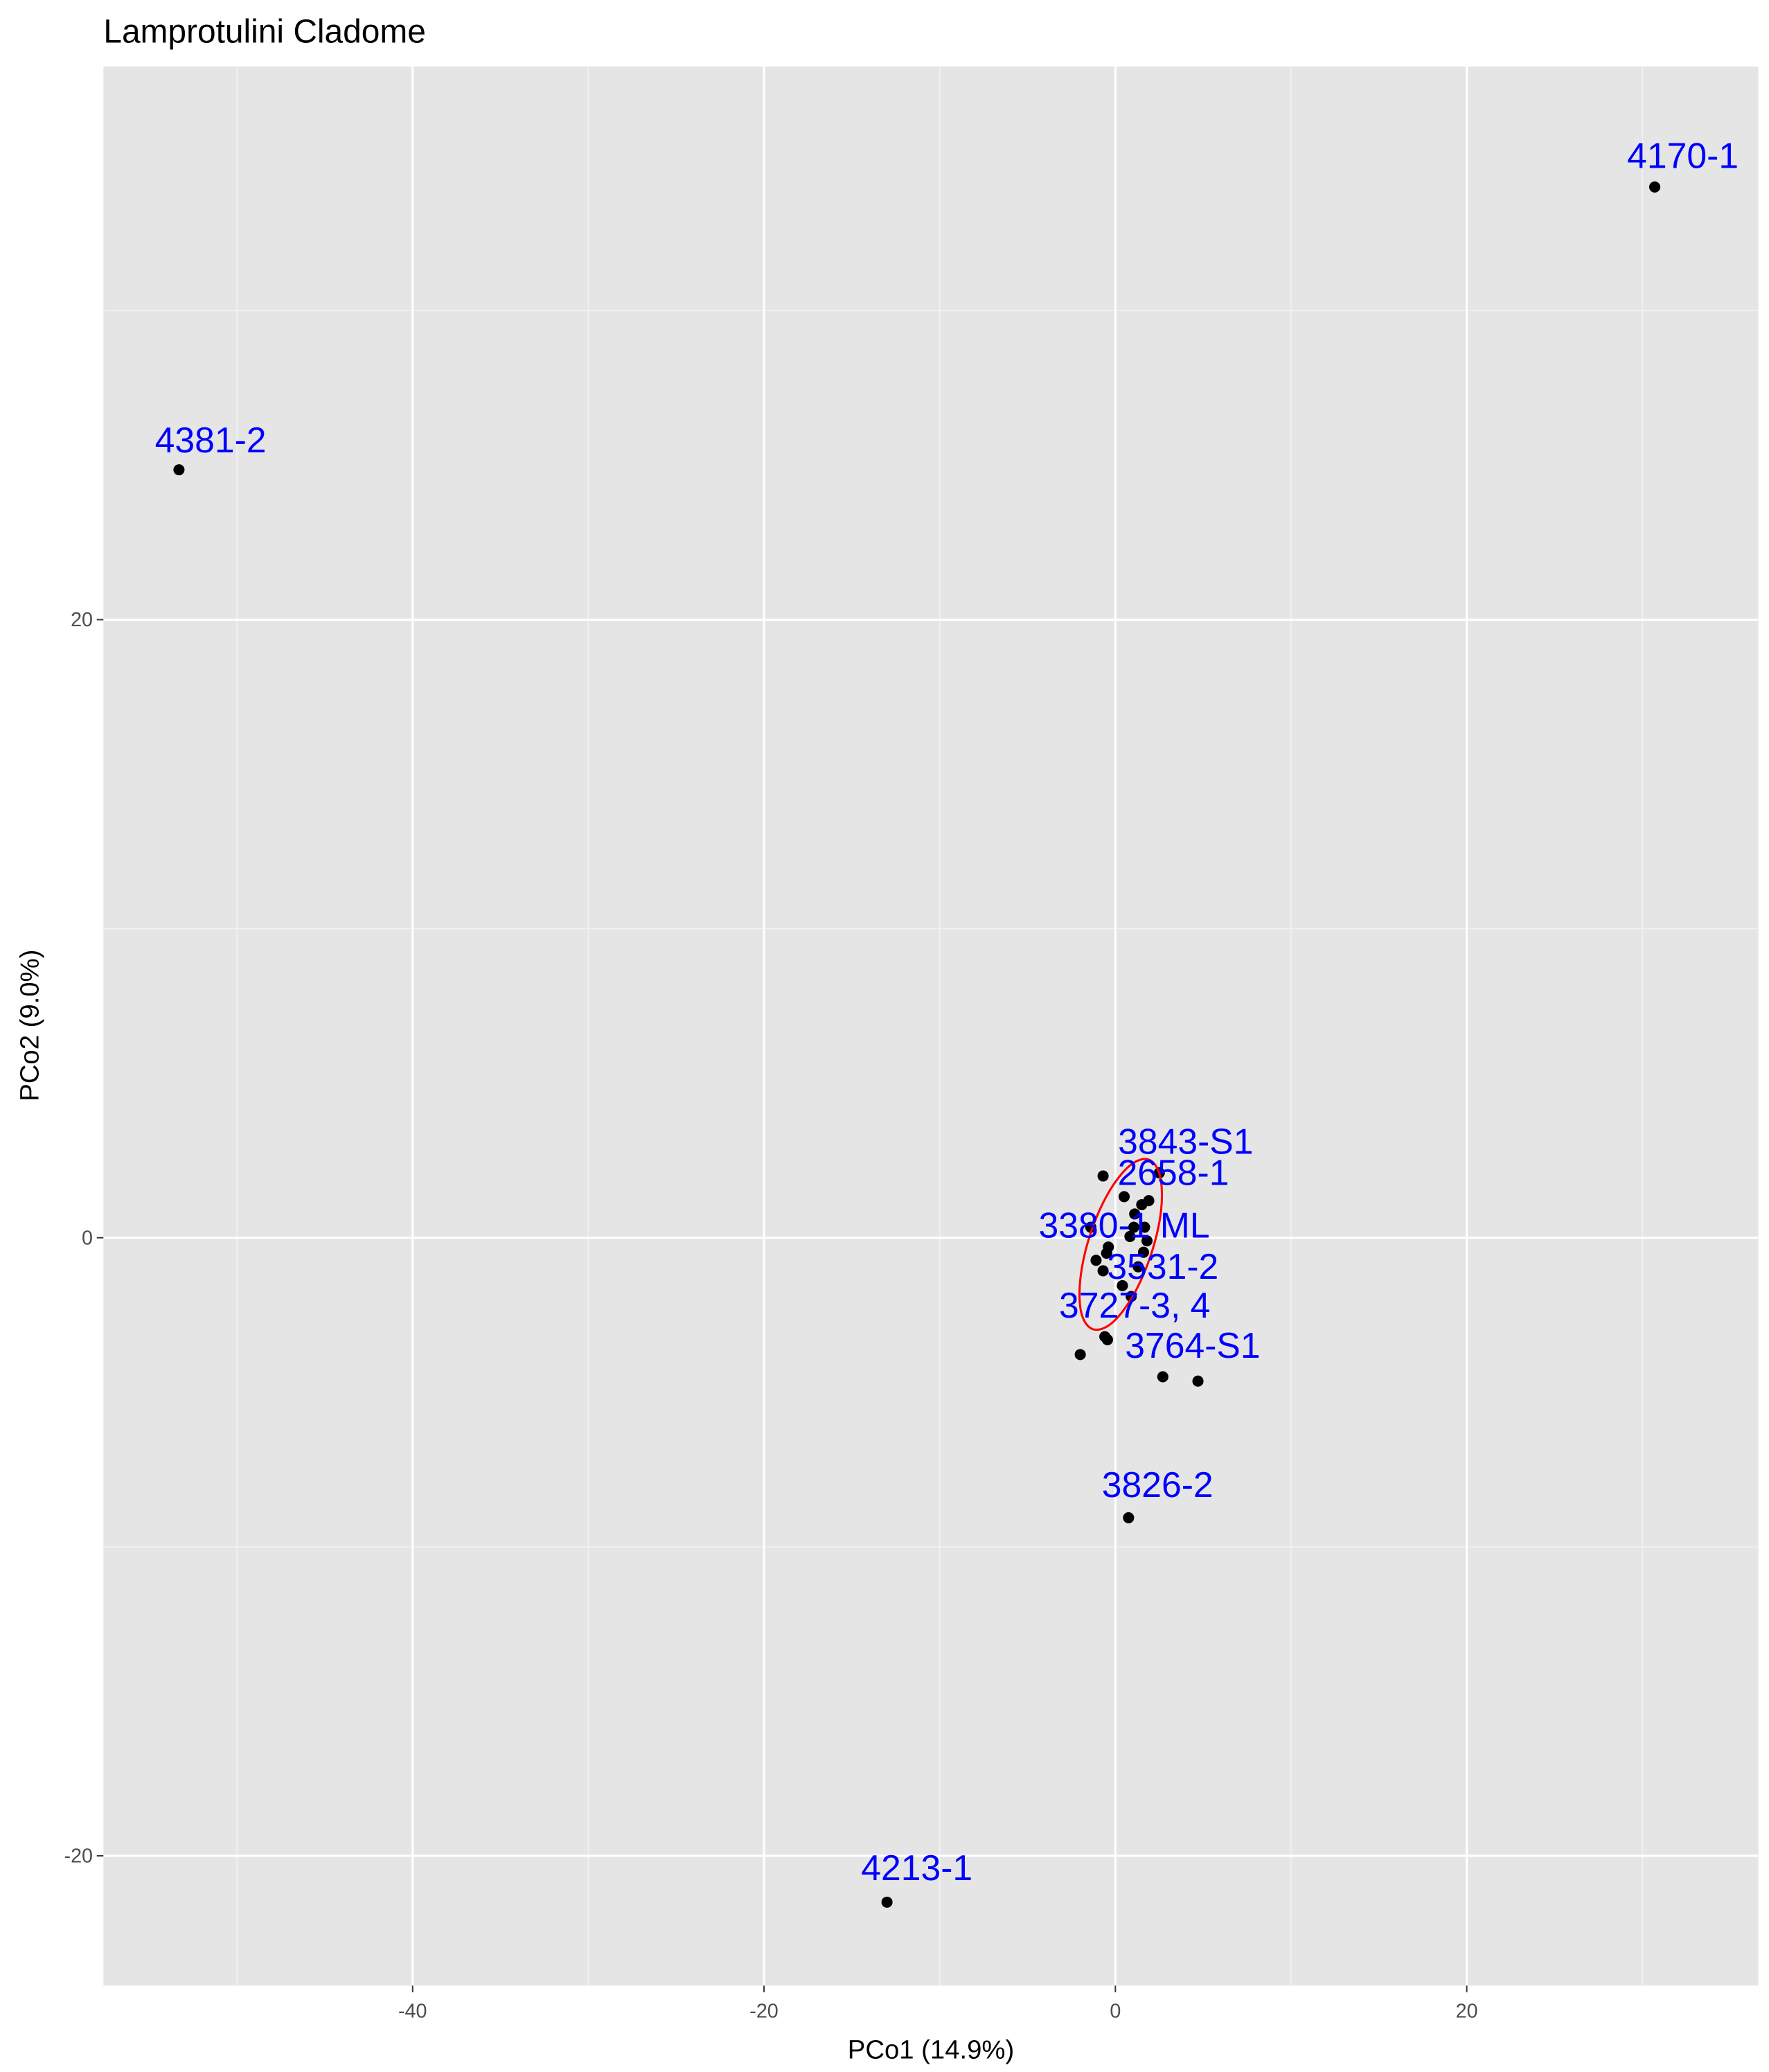 This screenshot has height=2072, width=1769. I want to click on x-tick-label: 20, so click(1467, 2011).